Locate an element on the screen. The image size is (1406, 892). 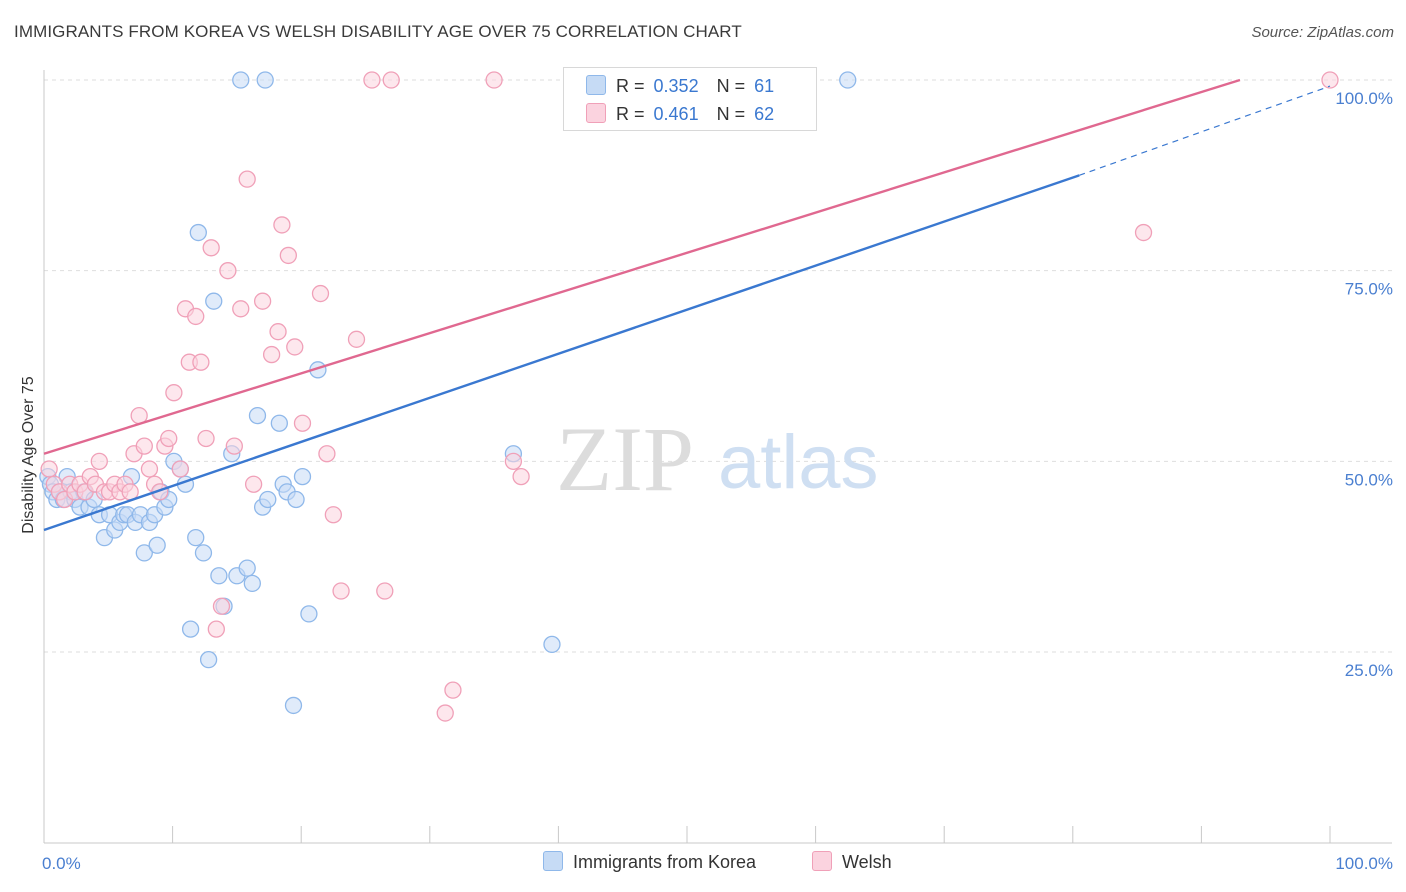
y-tick-label: 75.0% is located at coordinates (1369, 289).